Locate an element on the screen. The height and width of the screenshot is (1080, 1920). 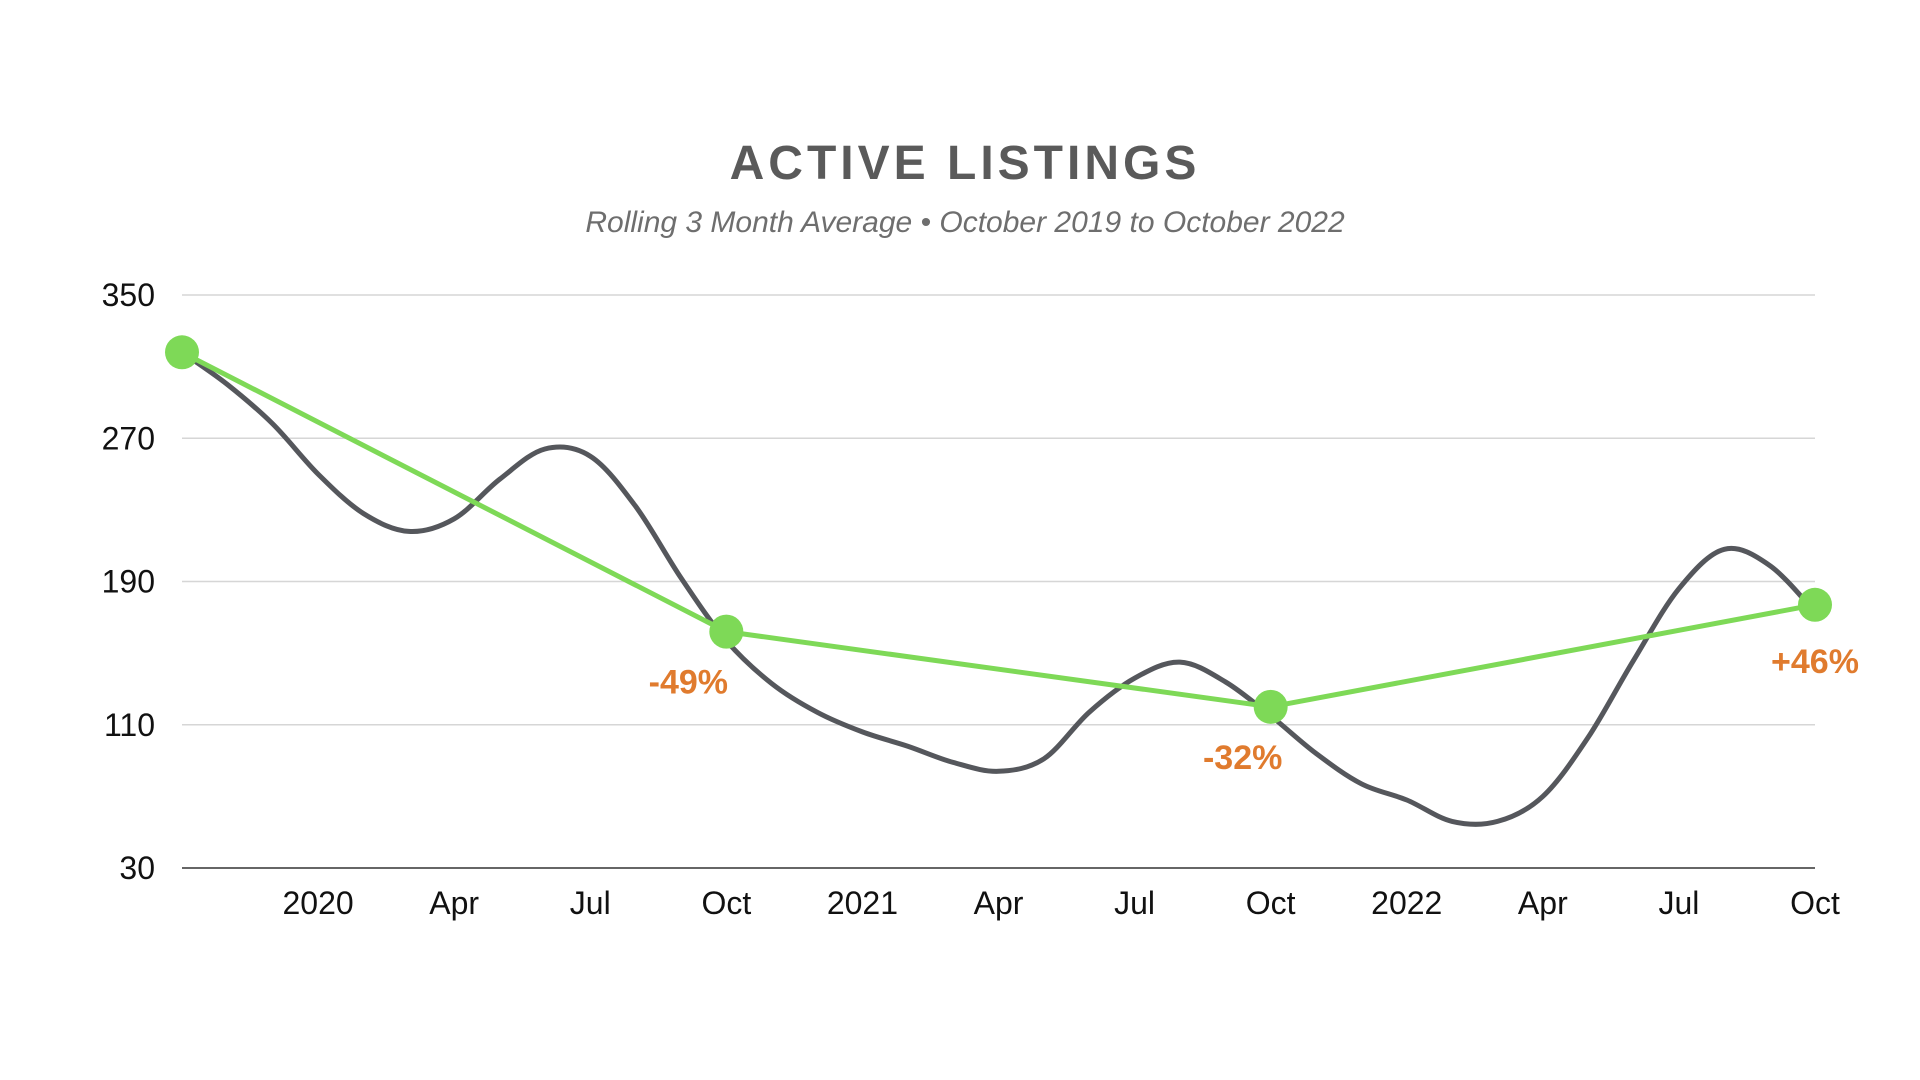
x-tick-labels: 2020 Apr Jul Oct 2021 Apr Jul Oct 2022 Apr Jul Oct is located at coordinates (1061, 903).